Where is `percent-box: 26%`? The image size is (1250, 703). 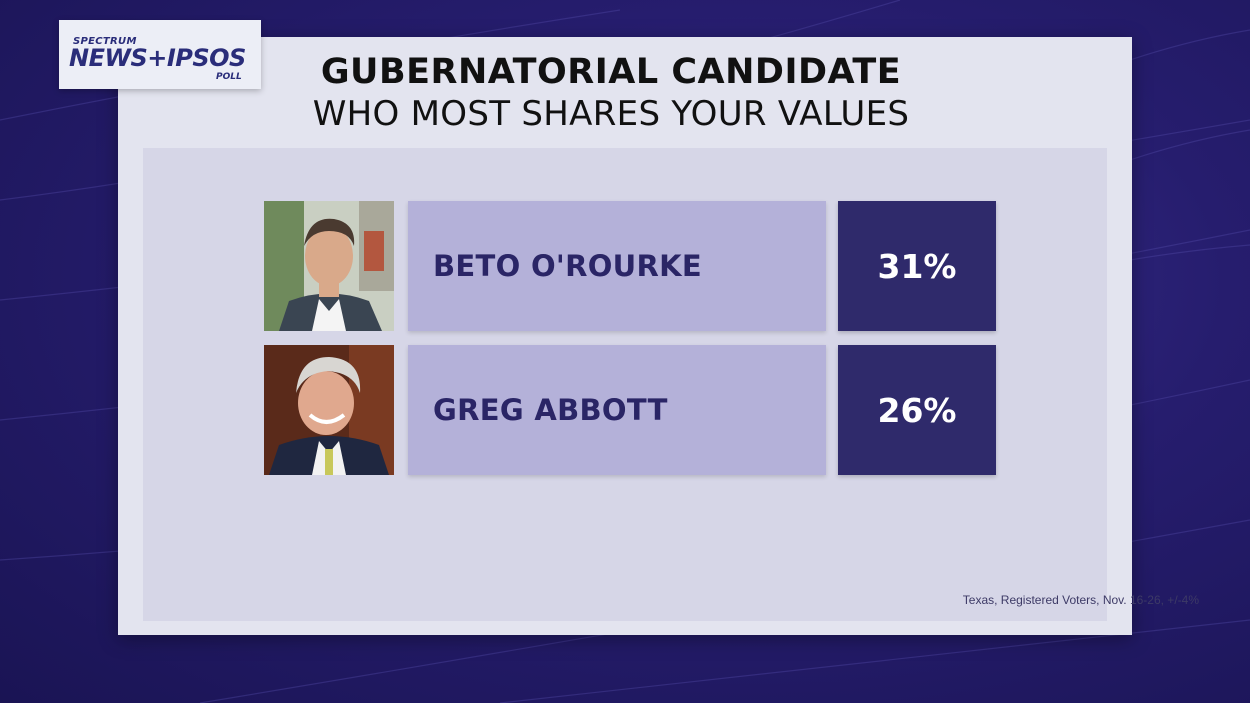
percent-box: 26% is located at coordinates (917, 410).